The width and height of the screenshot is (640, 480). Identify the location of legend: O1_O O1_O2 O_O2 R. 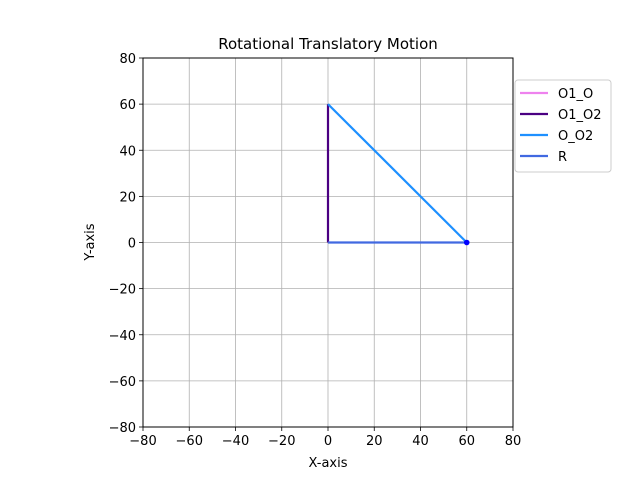
(563, 126).